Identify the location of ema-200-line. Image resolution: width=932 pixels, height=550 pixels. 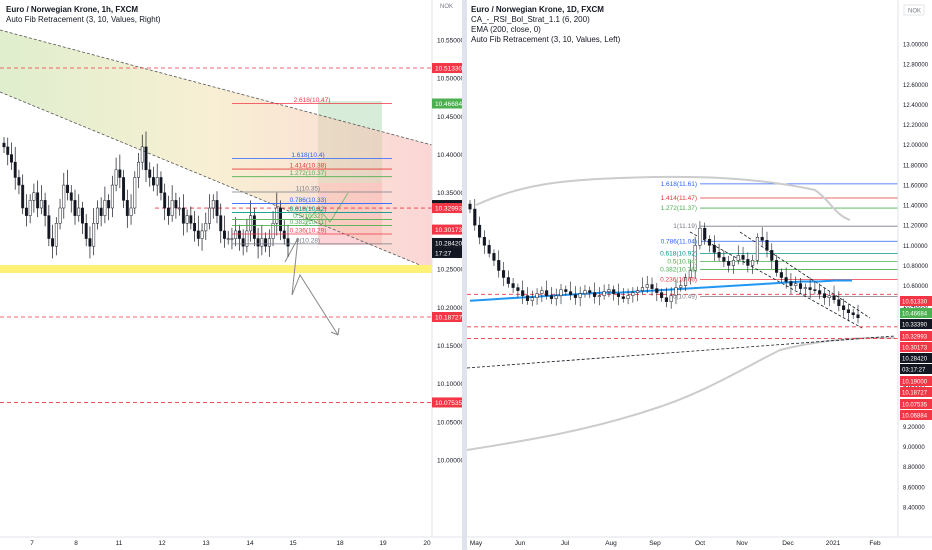
(660, 290).